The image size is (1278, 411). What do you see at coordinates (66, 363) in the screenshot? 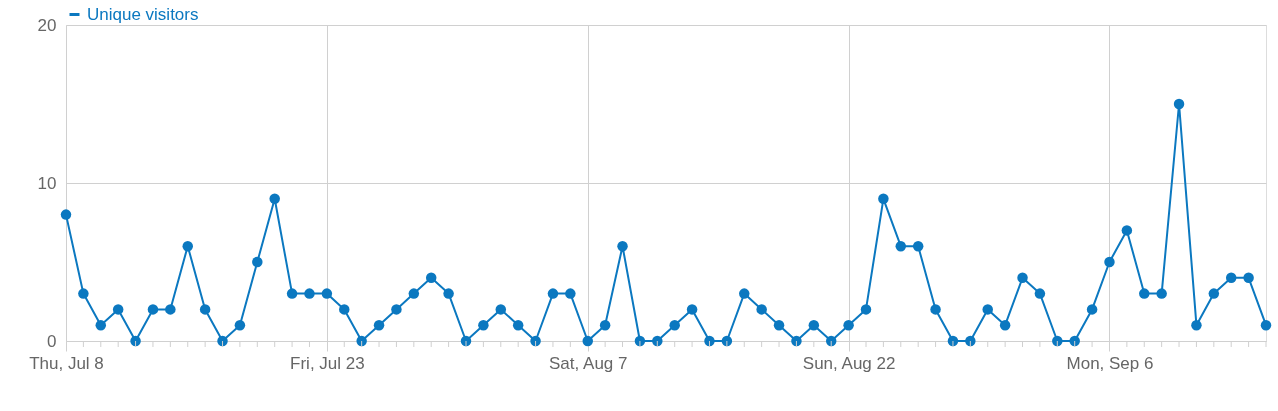
I see `x-tick-label: Thu, Jul 8` at bounding box center [66, 363].